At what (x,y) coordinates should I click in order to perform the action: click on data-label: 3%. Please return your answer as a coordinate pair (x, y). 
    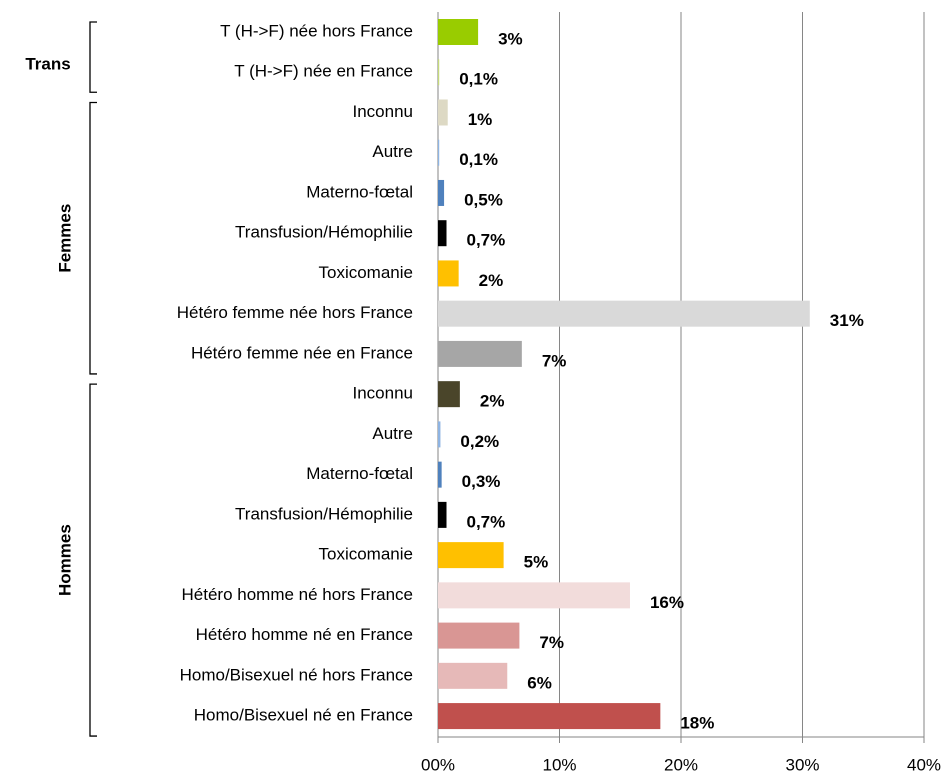
    Looking at the image, I should click on (510, 38).